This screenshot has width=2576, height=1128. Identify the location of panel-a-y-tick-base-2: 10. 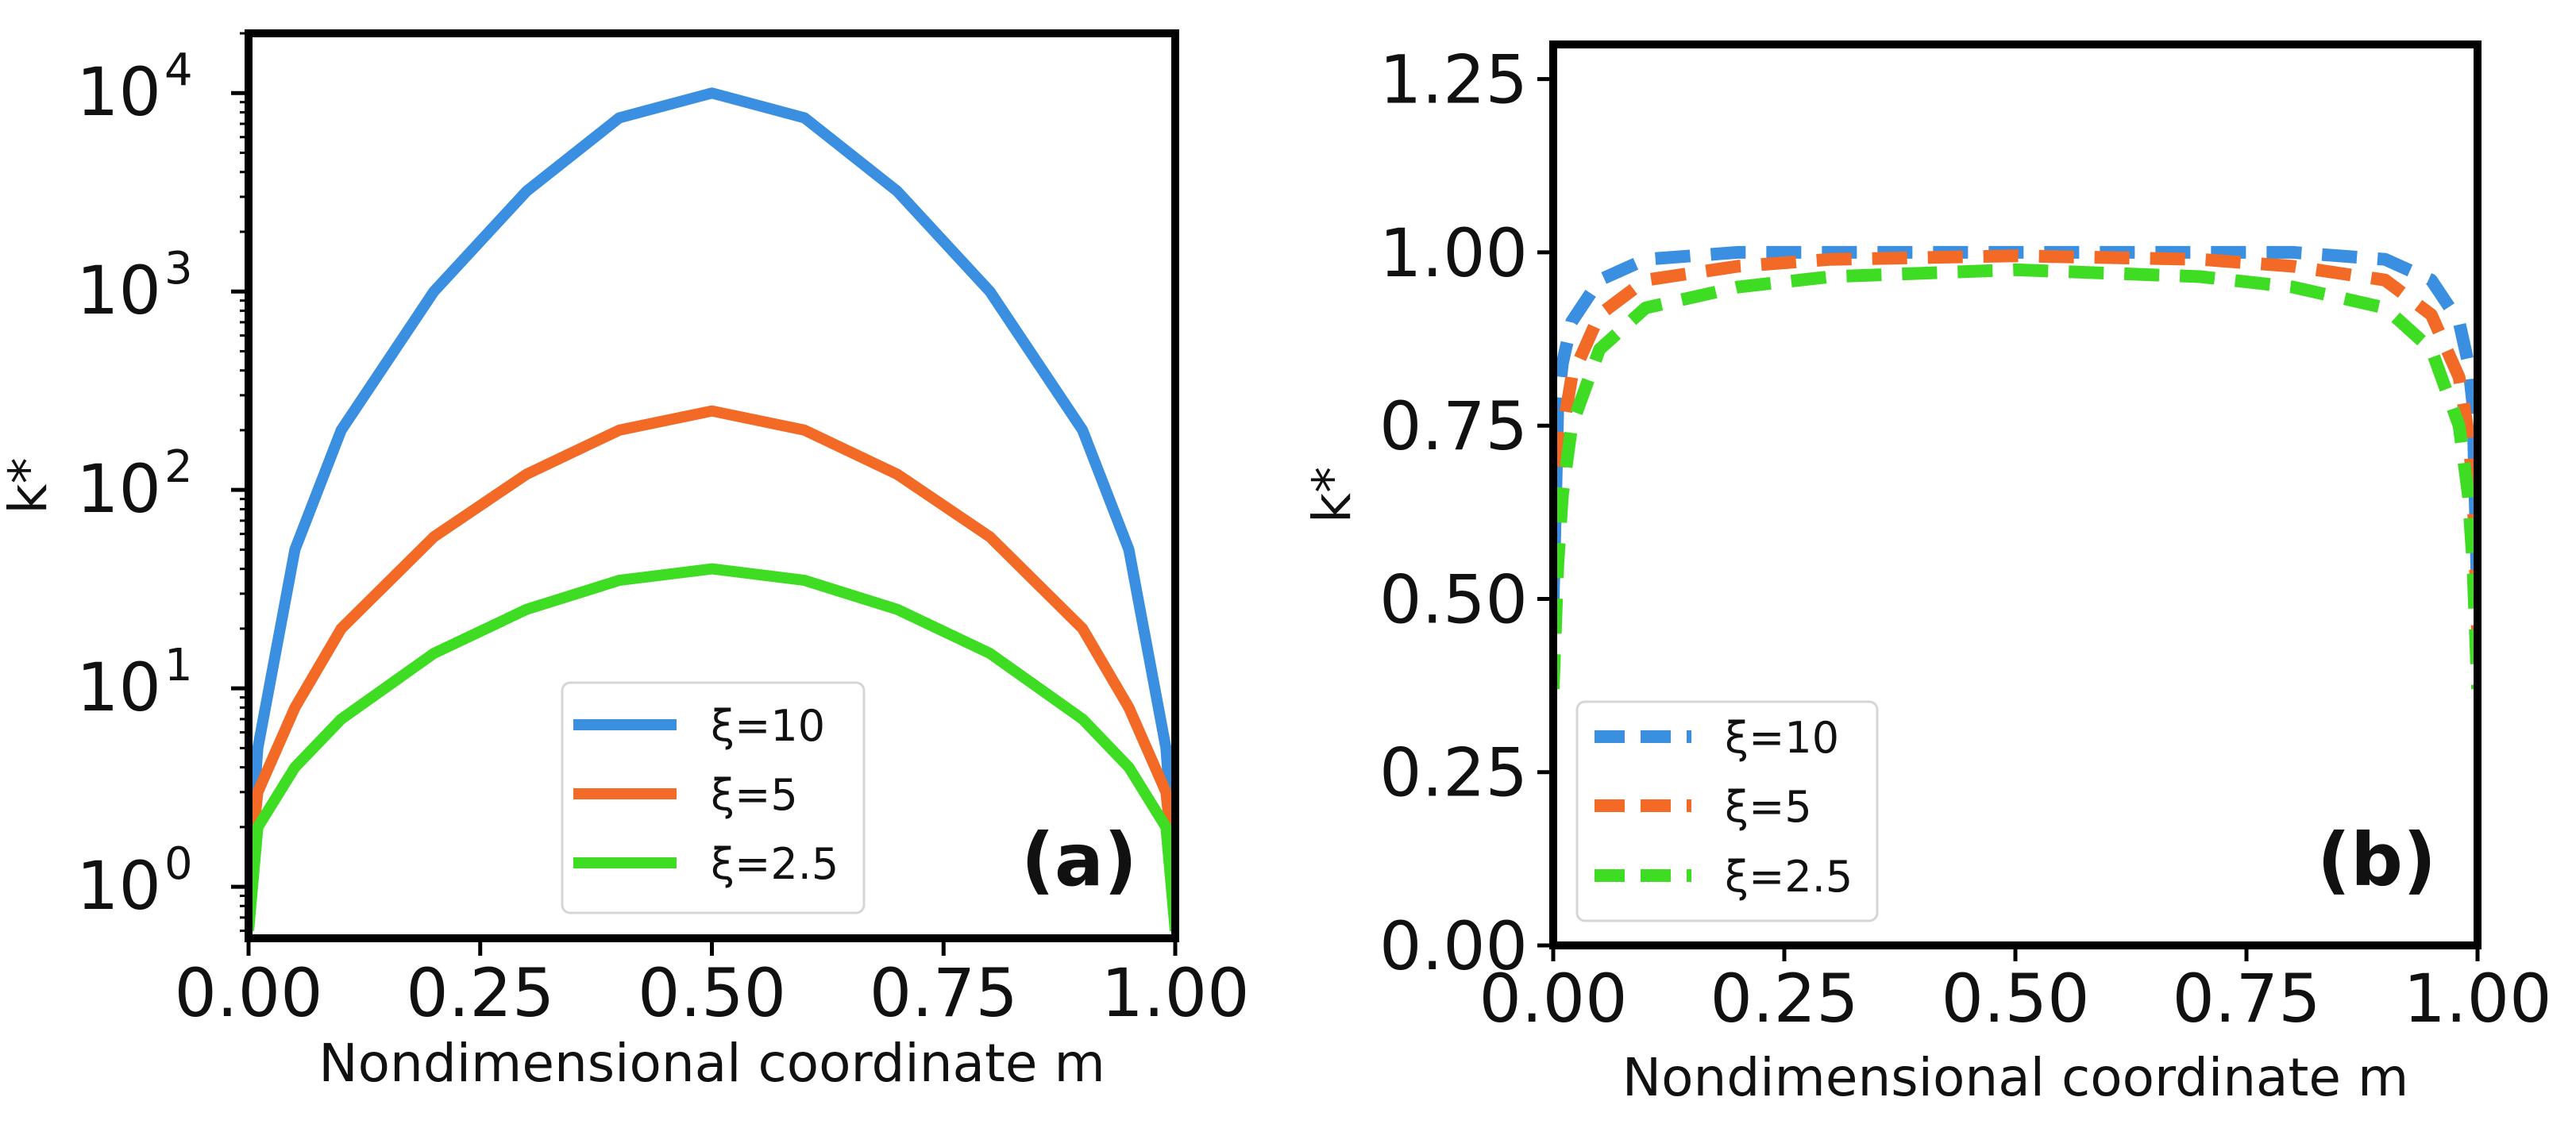
(118, 489).